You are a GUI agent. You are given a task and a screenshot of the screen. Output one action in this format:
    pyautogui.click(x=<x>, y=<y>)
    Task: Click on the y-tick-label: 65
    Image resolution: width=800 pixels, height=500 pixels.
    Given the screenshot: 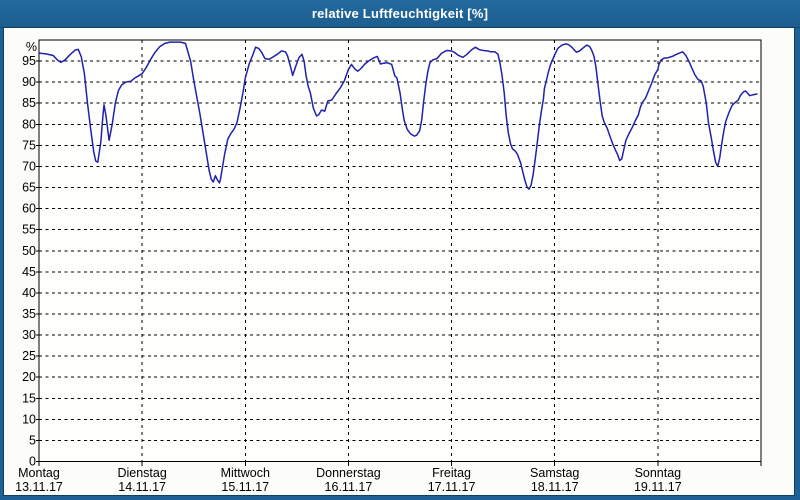 What is the action you would take?
    pyautogui.click(x=29, y=188)
    